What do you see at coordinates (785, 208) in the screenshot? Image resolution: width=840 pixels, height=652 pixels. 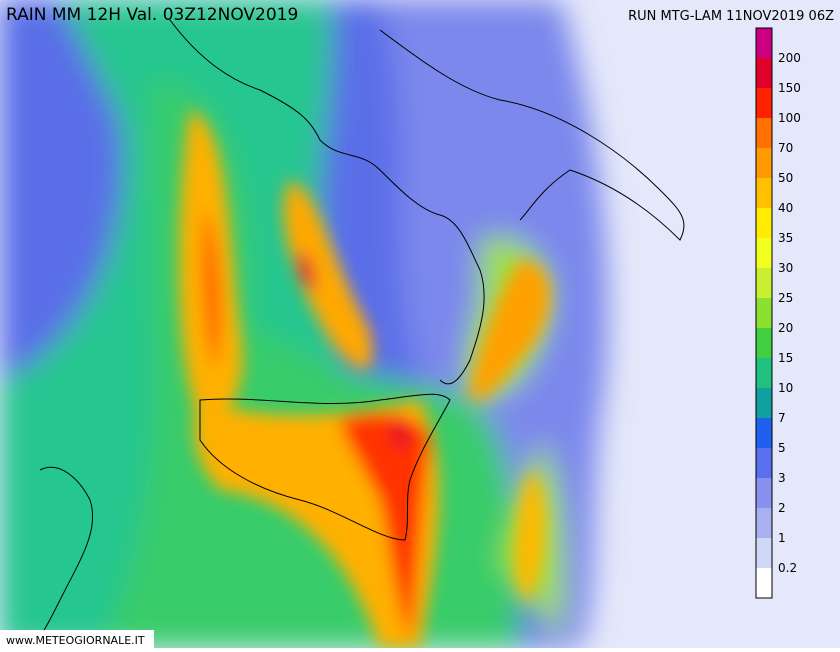 I see `legend-label: 40` at bounding box center [785, 208].